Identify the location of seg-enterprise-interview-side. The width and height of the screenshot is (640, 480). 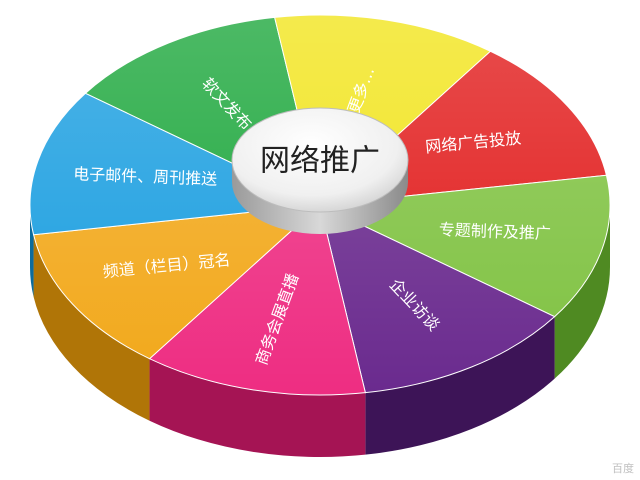
(460, 385).